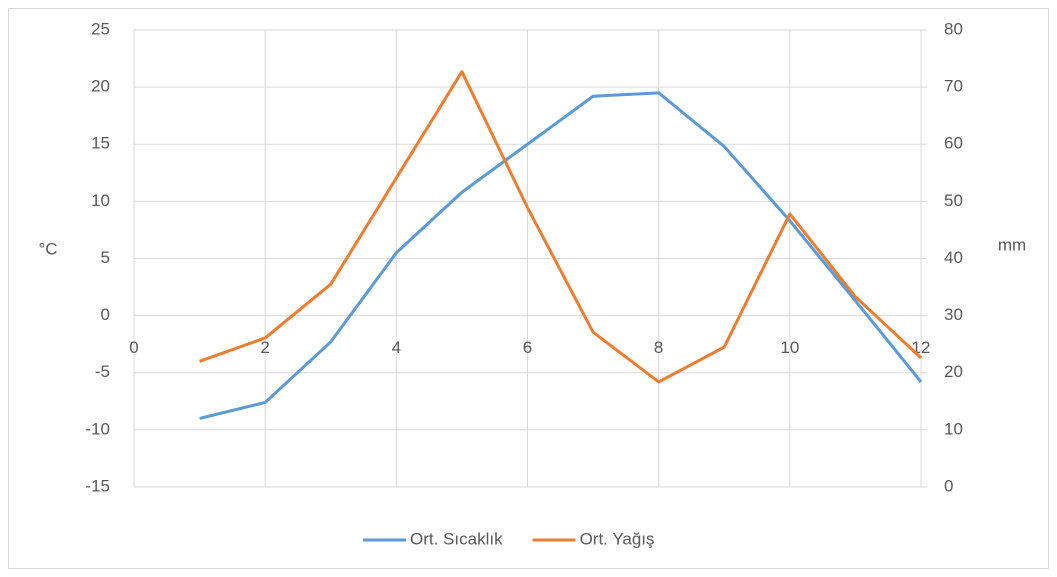 This screenshot has width=1057, height=577. What do you see at coordinates (133, 347) in the screenshot?
I see `x-tick-label: 0` at bounding box center [133, 347].